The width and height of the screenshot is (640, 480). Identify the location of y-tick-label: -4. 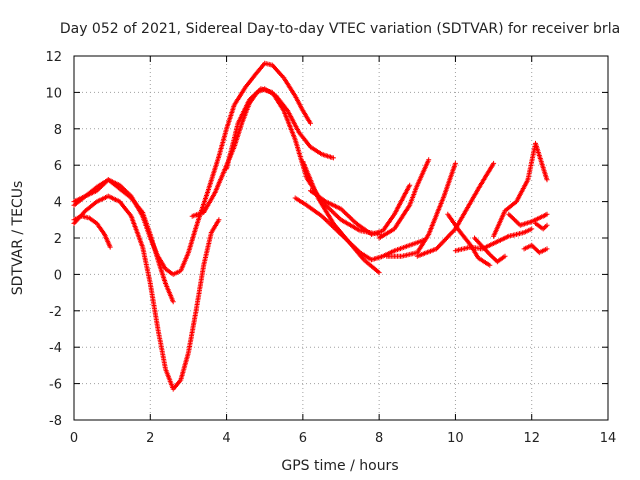
(55, 348).